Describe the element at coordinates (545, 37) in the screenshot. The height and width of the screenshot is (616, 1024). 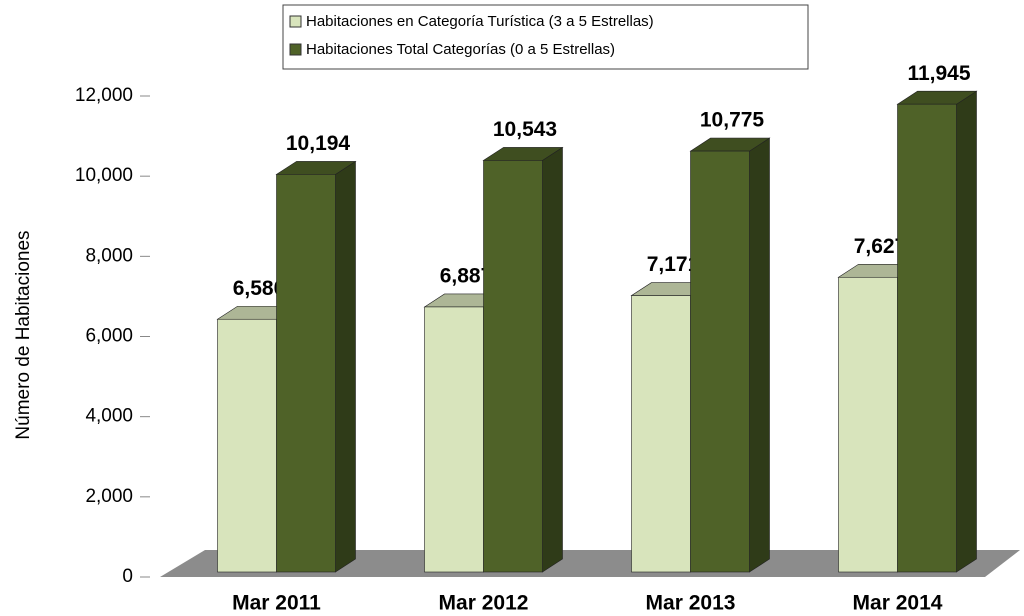
I see `legend` at that location.